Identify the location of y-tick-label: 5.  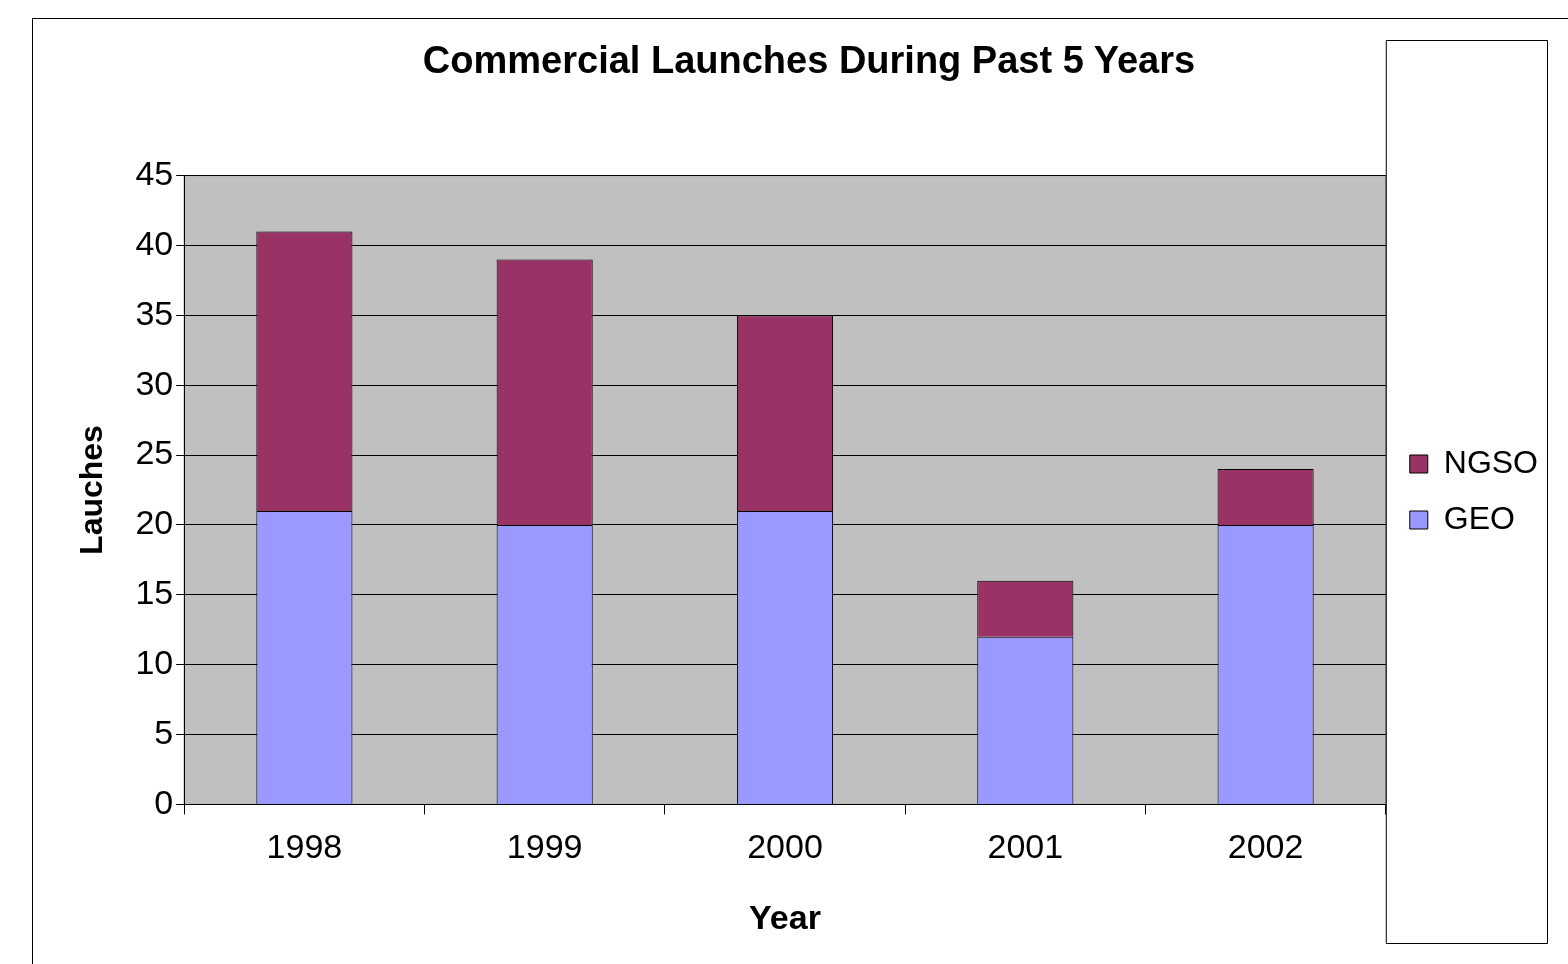
(164, 731).